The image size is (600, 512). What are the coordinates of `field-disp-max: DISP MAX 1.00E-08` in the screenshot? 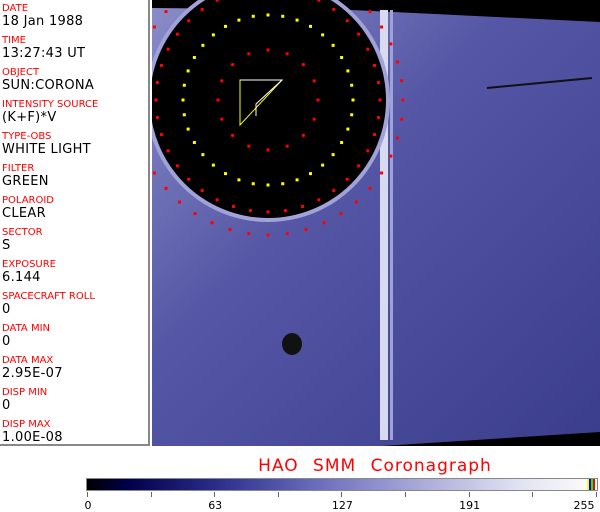 It's located at (32, 432).